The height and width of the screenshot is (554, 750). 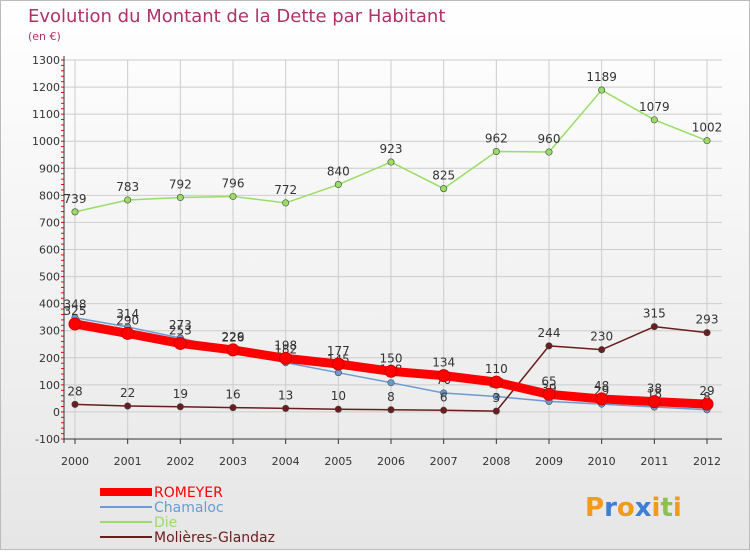 I want to click on x-tick-label: 2010, so click(x=602, y=461).